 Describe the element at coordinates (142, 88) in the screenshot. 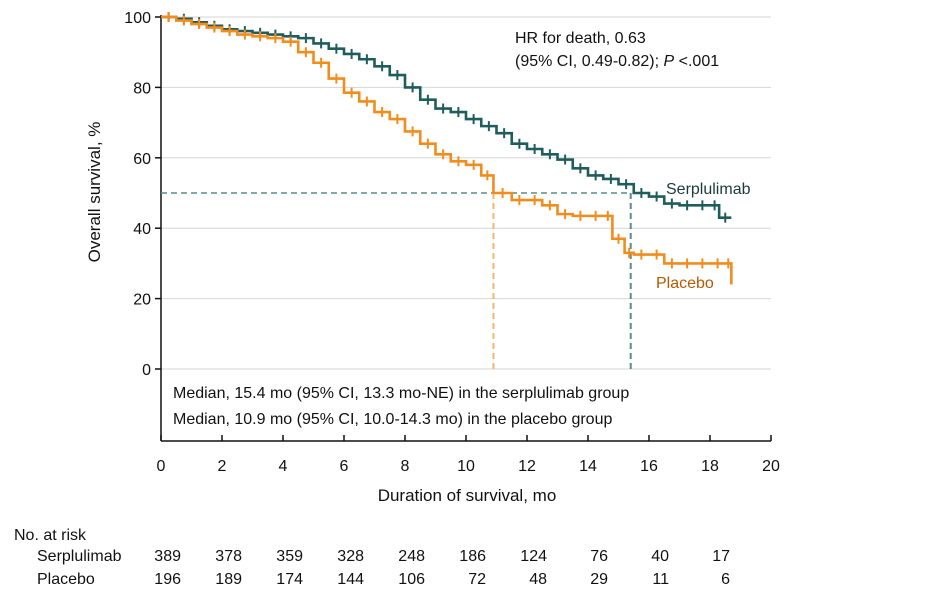

I see `y-tick-label: 80` at that location.